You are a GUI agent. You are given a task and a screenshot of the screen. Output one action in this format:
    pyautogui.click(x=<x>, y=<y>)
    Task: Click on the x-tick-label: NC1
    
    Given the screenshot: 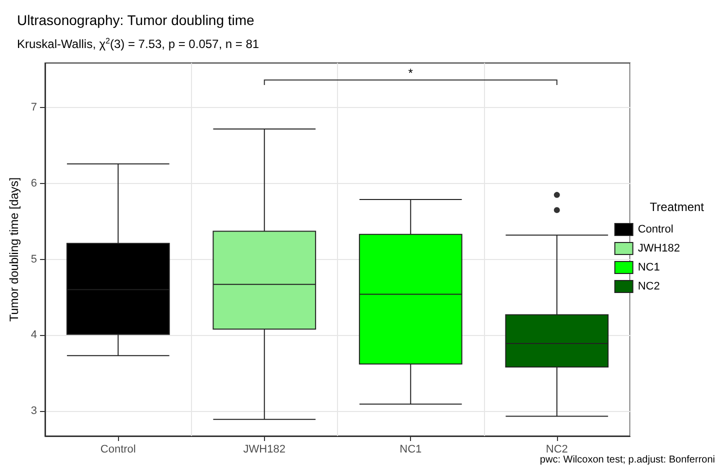 What is the action you would take?
    pyautogui.click(x=411, y=450)
    